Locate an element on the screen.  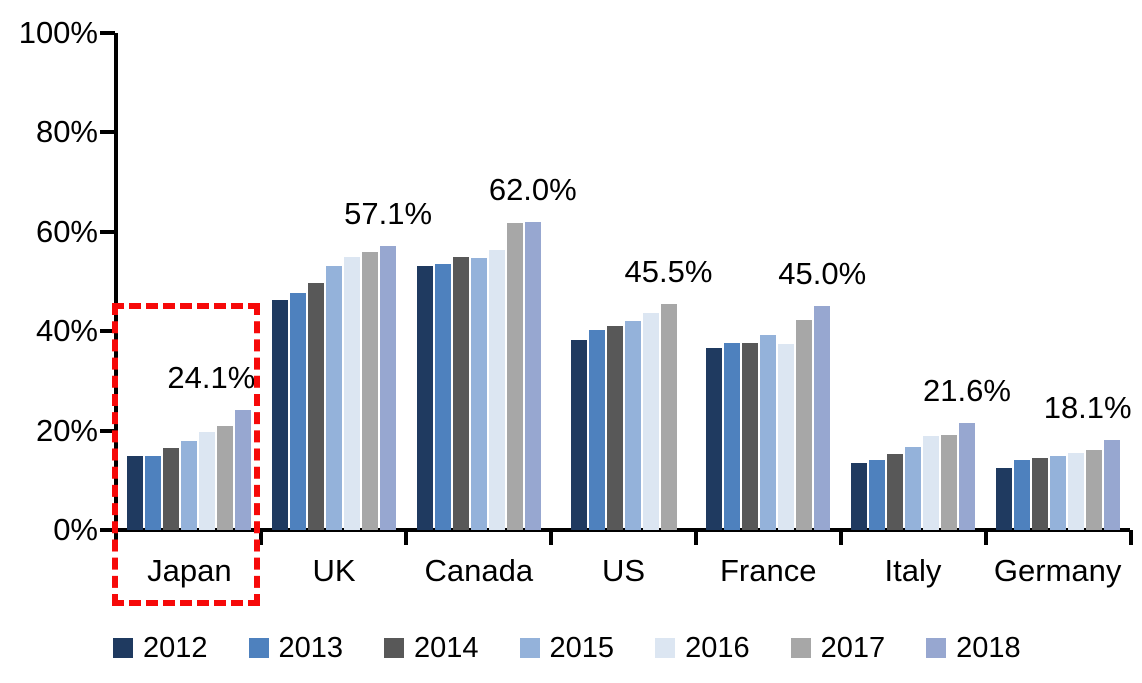
bar-group-us: 45.5% is located at coordinates (631, 281).